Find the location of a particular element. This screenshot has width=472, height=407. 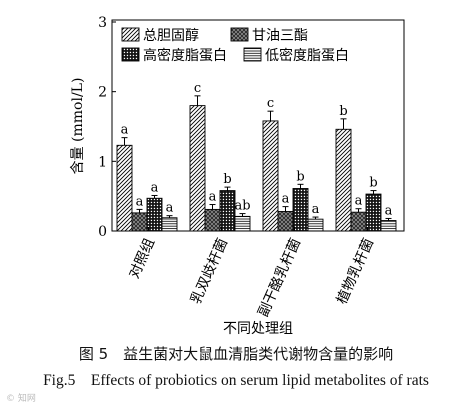

x-tick-label: 对照组 is located at coordinates (142, 258).